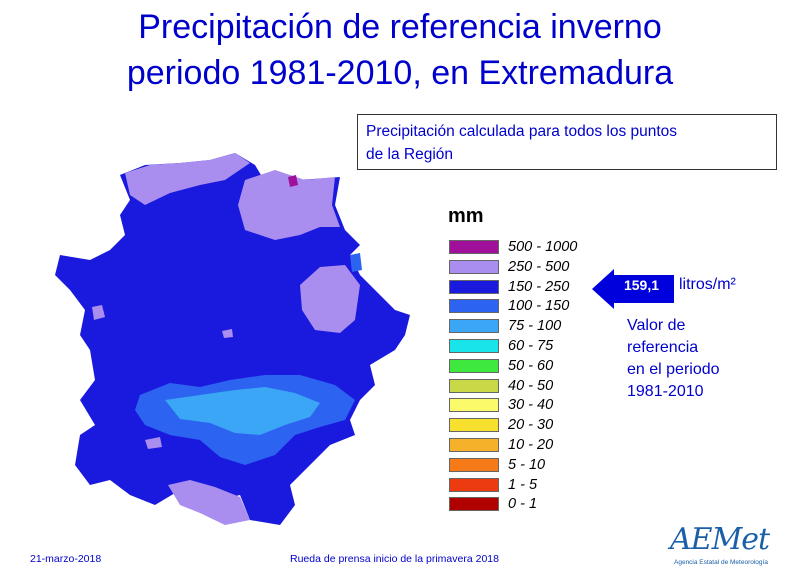 This screenshot has height=570, width=800. I want to click on legend-label: 250 - 500, so click(539, 266).